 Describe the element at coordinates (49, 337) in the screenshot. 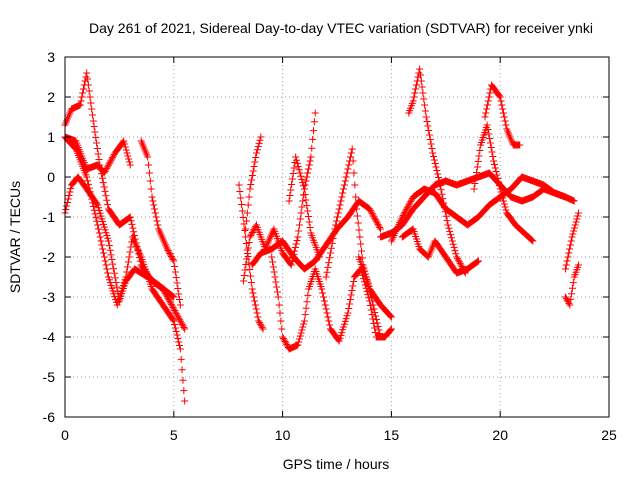

I see `y-tick-label: -4` at that location.